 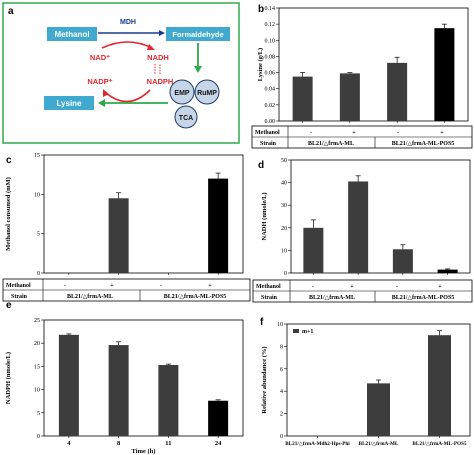 I want to click on table-c-strain1: BL21/△frmA-ML, so click(x=90, y=297).